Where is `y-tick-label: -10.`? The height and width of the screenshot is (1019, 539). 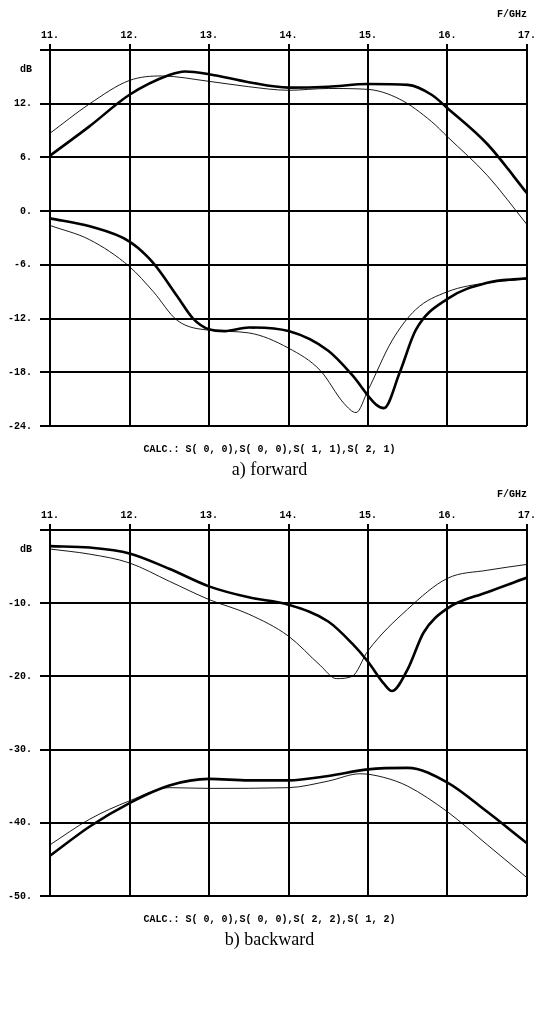
y-tick-label: -10. is located at coordinates (19, 603).